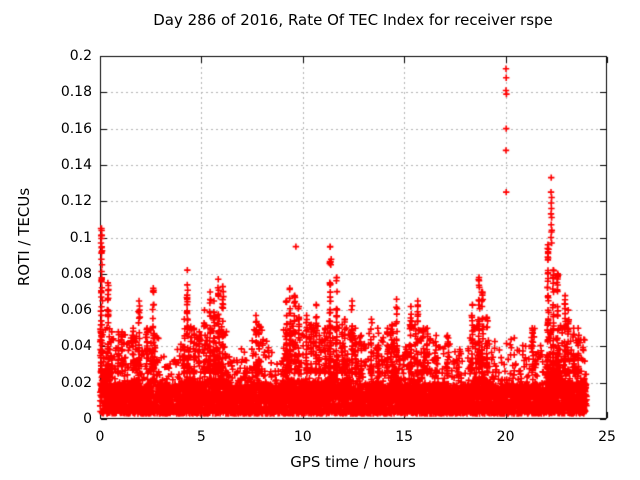  Describe the element at coordinates (505, 437) in the screenshot. I see `x-tick-label-20: 20` at that location.